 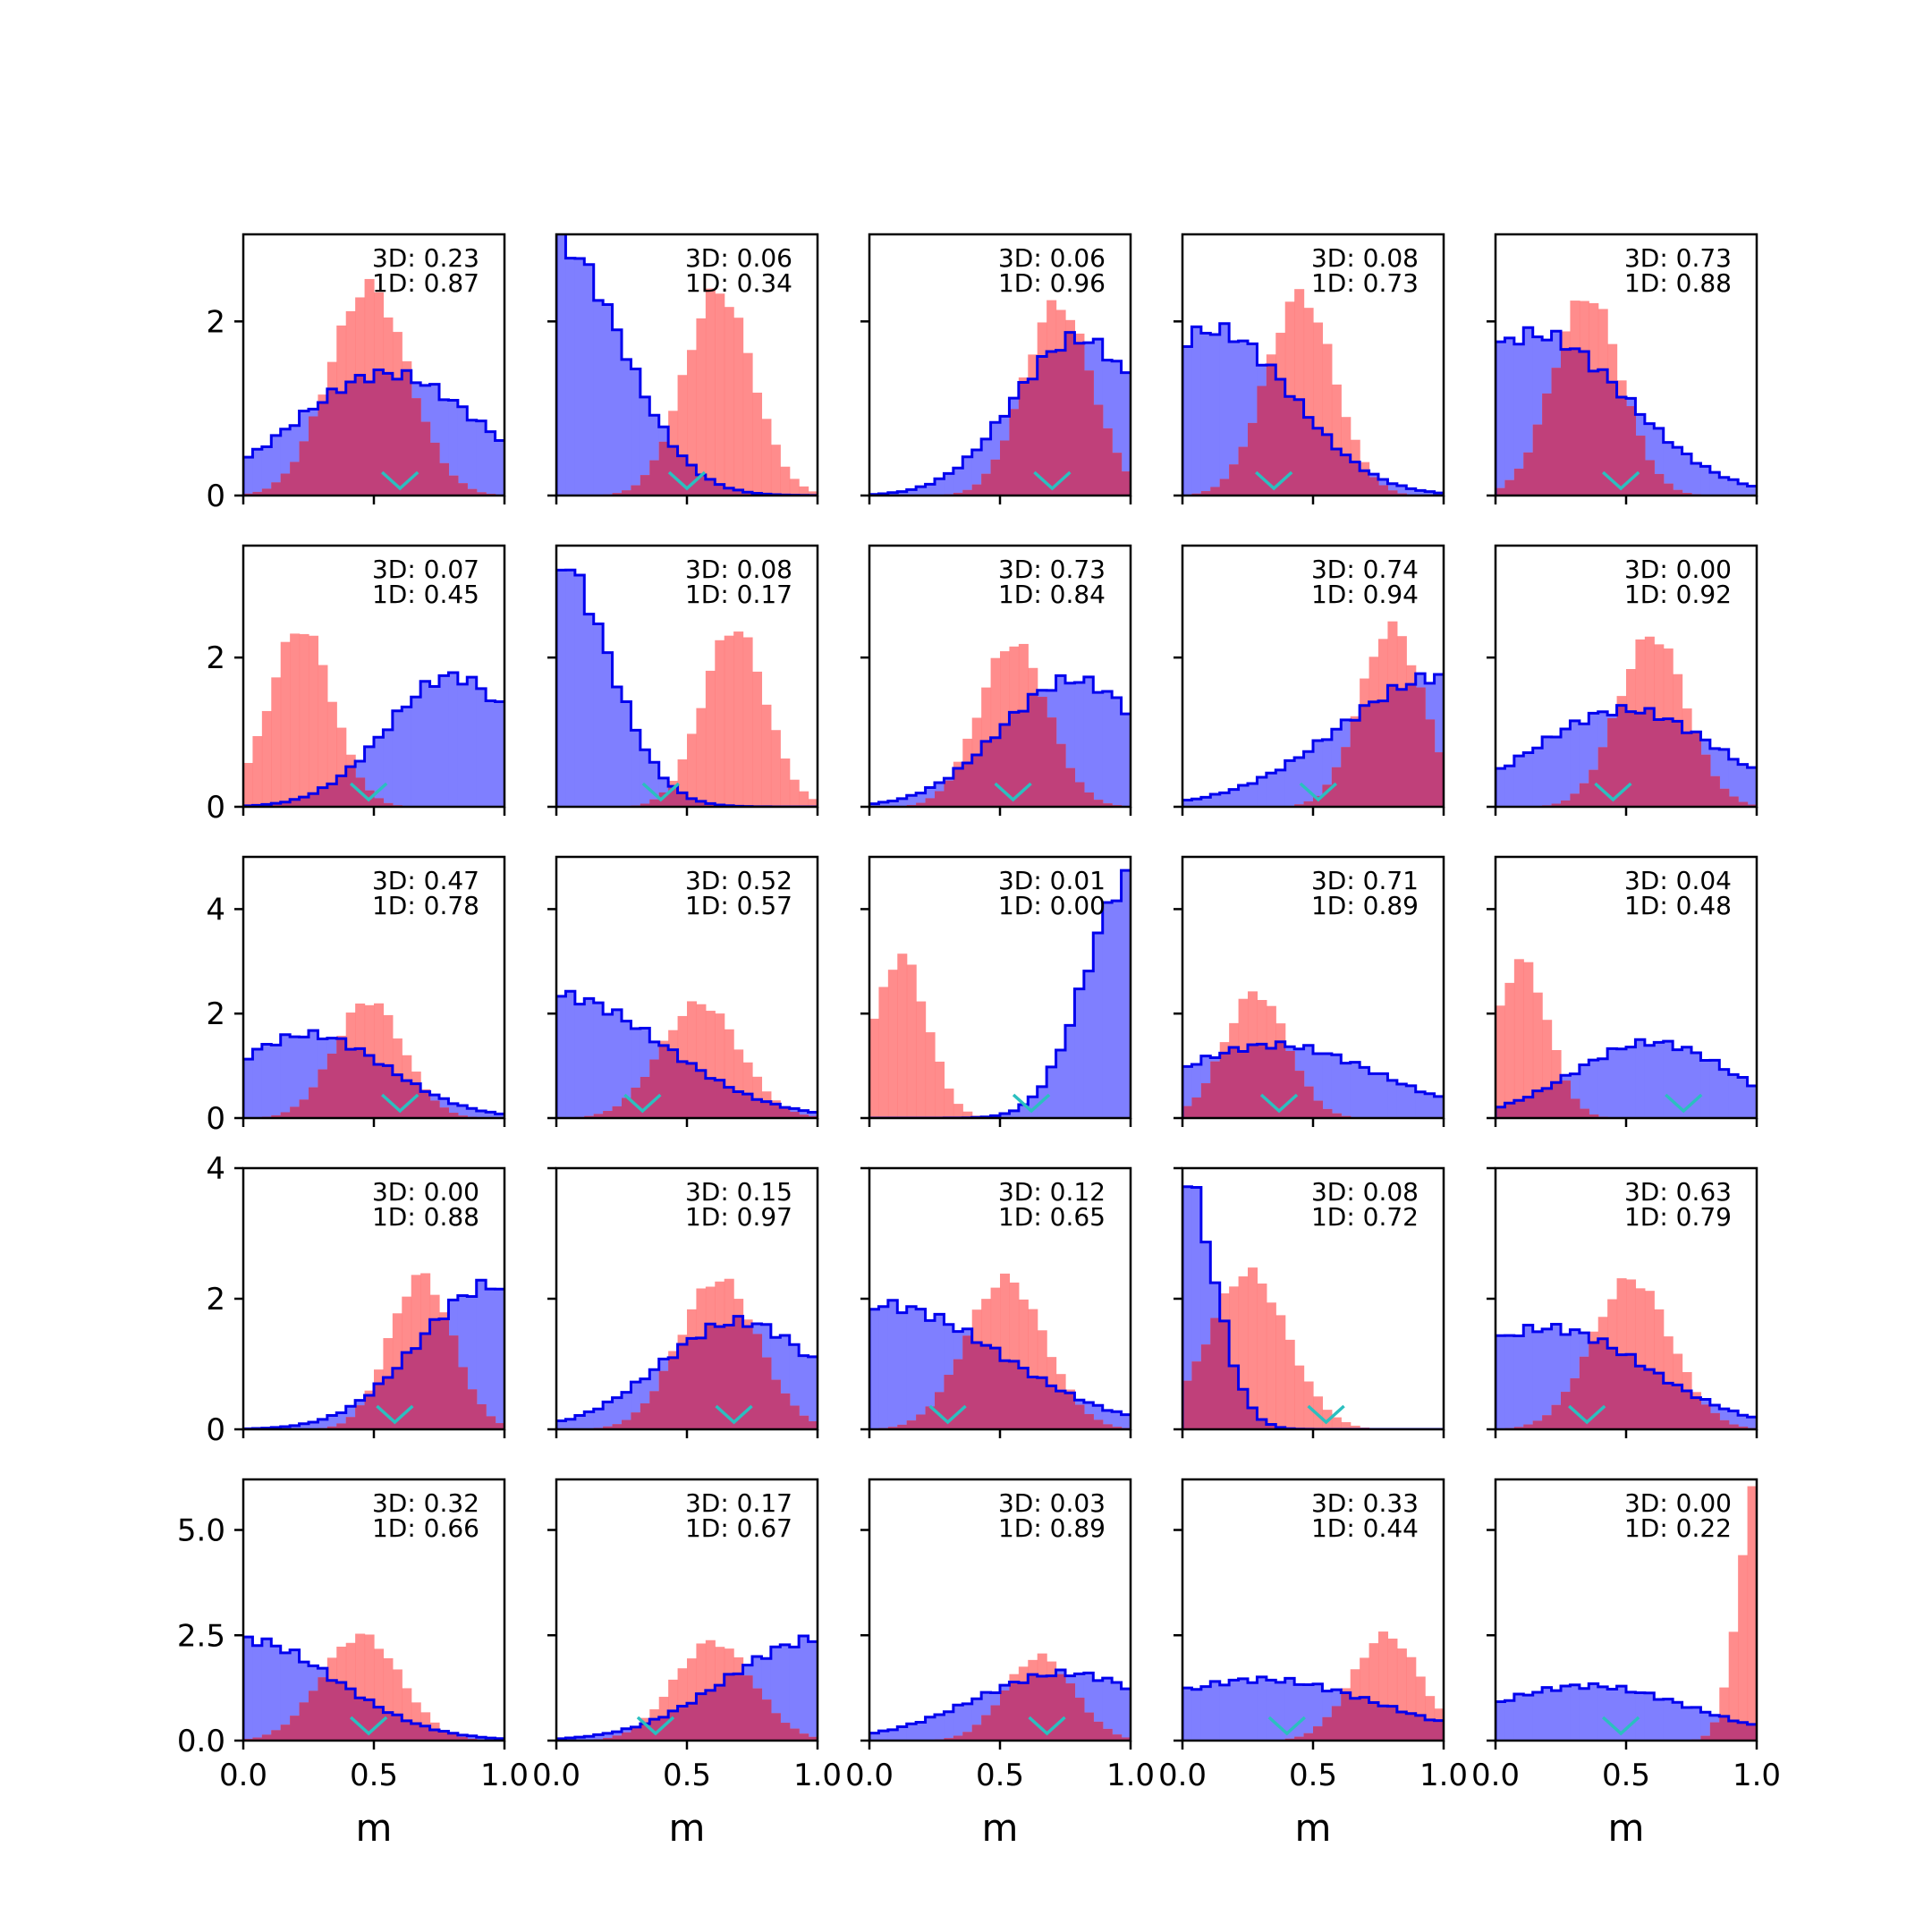 I want to click on label-1d: 1D: 0.45, so click(x=425, y=594).